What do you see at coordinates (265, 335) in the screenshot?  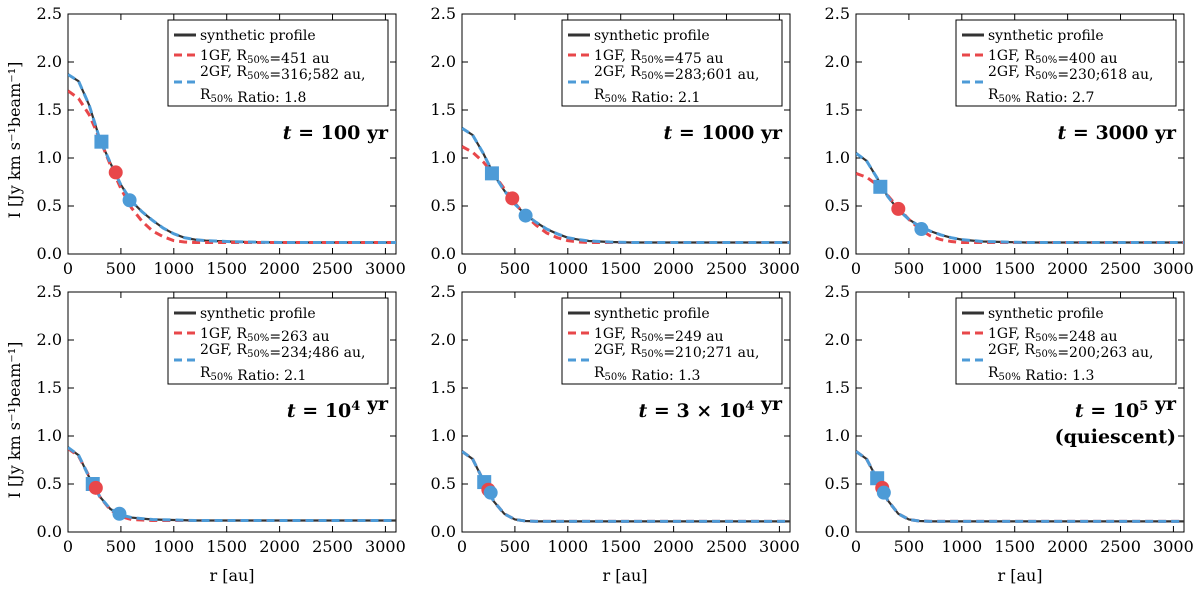 I see `legend-entry: 1GF, R50%=263 au` at bounding box center [265, 335].